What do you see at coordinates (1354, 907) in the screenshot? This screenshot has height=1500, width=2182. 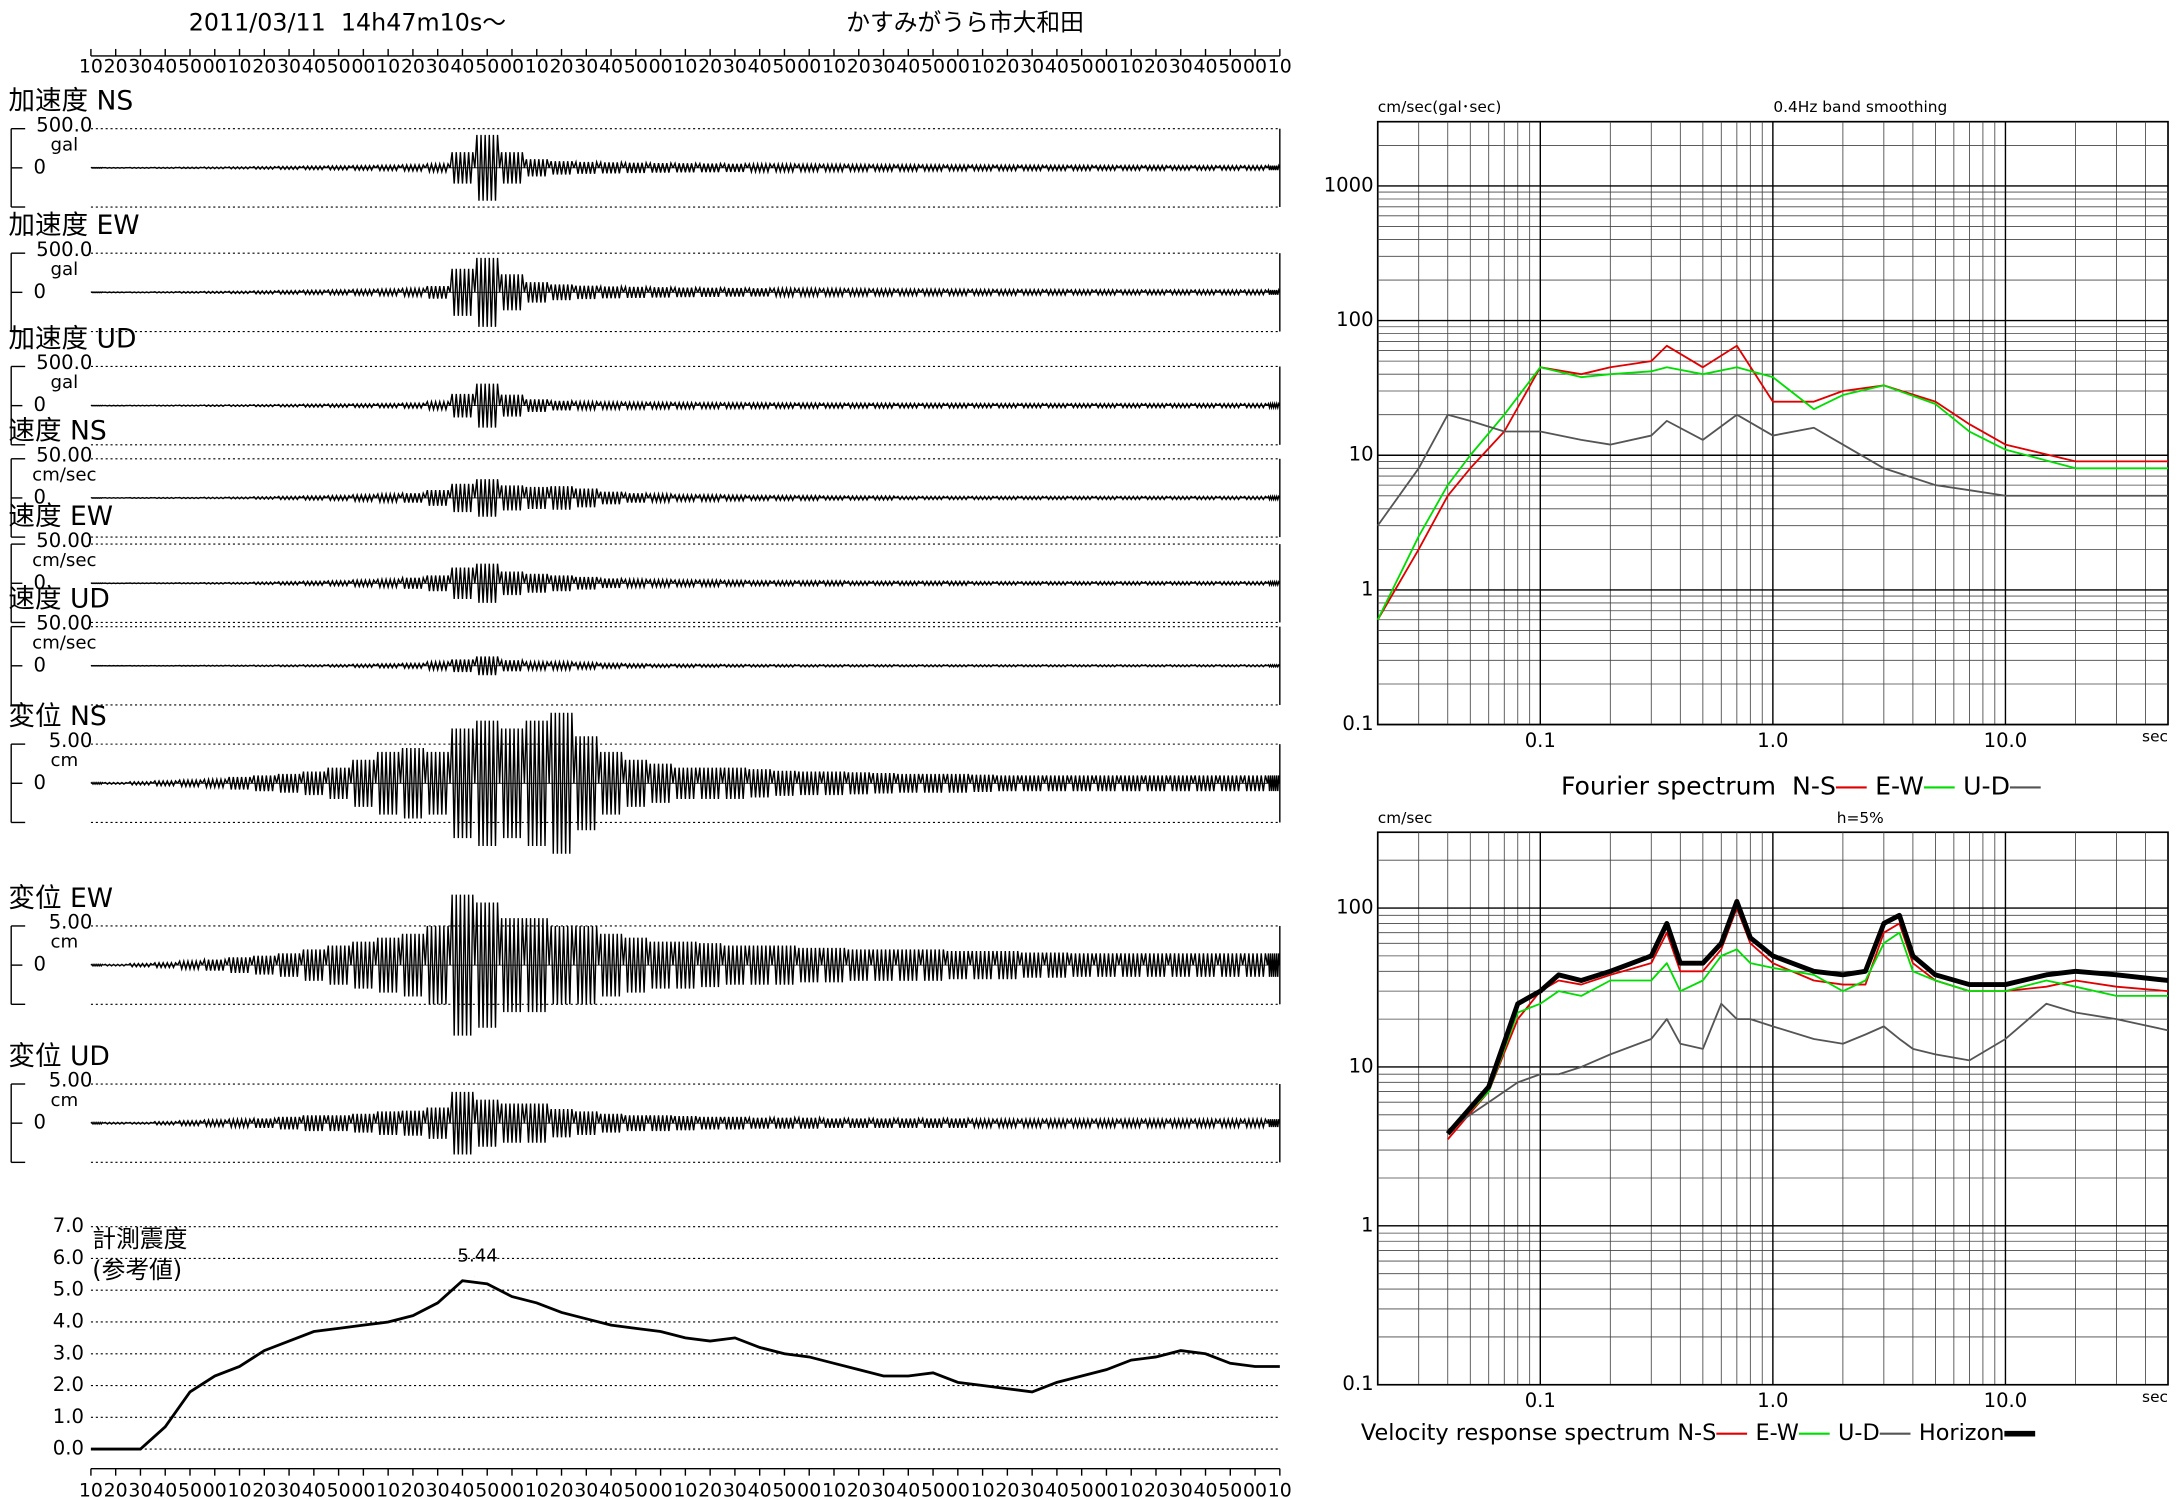 I see `y-tick-label: 100` at bounding box center [1354, 907].